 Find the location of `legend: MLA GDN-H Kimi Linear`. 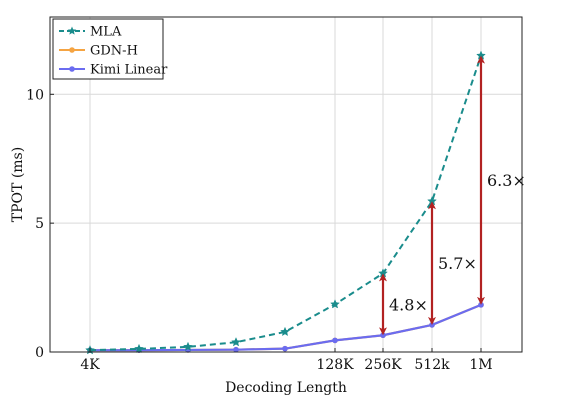

legend: MLA GDN-H Kimi Linear is located at coordinates (110, 49).